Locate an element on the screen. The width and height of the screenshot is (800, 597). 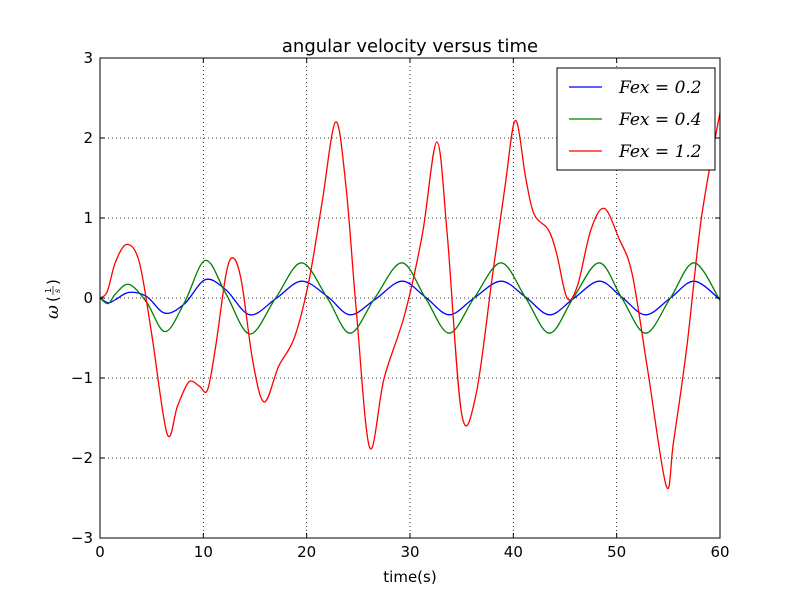
legend-label: Fex = 1.2 is located at coordinates (660, 152).